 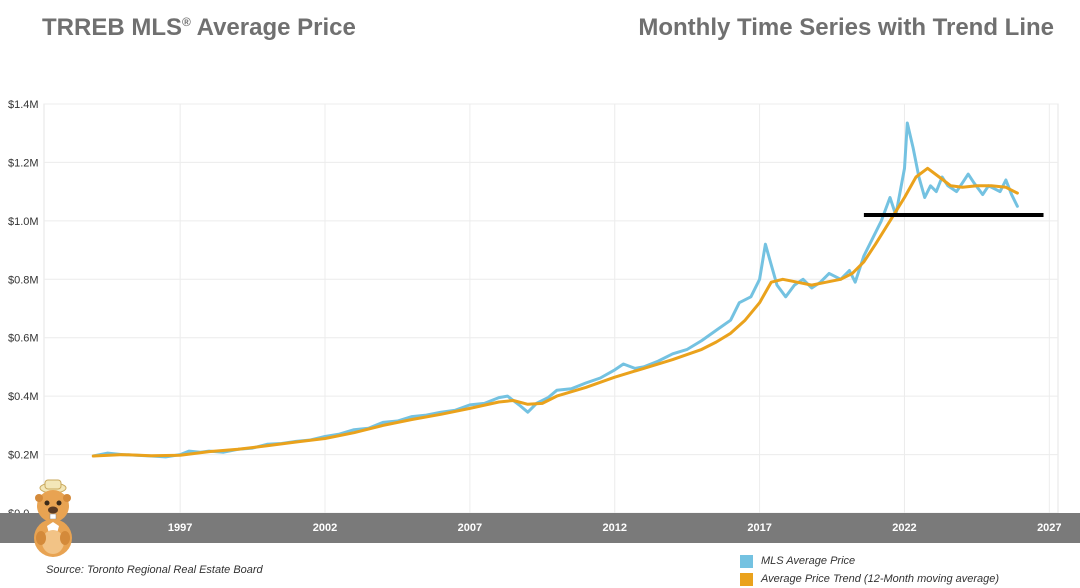 What do you see at coordinates (325, 528) in the screenshot?
I see `x-tick-label: 2002` at bounding box center [325, 528].